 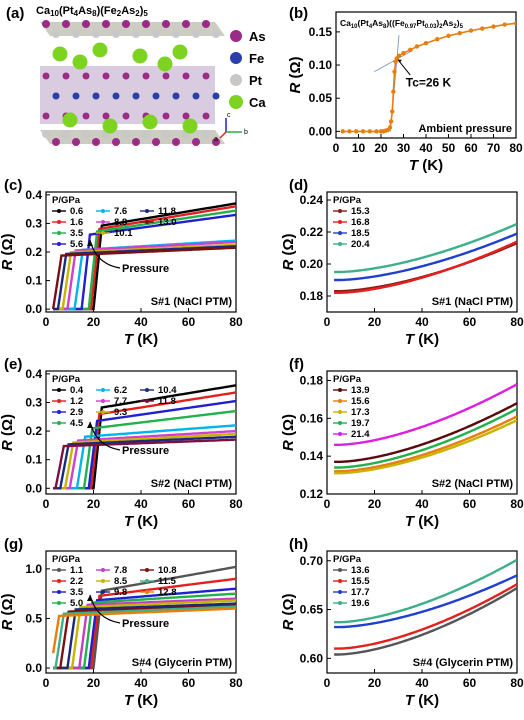 What do you see at coordinates (296, 364) in the screenshot?
I see `panel-label-f: (f)` at bounding box center [296, 364].